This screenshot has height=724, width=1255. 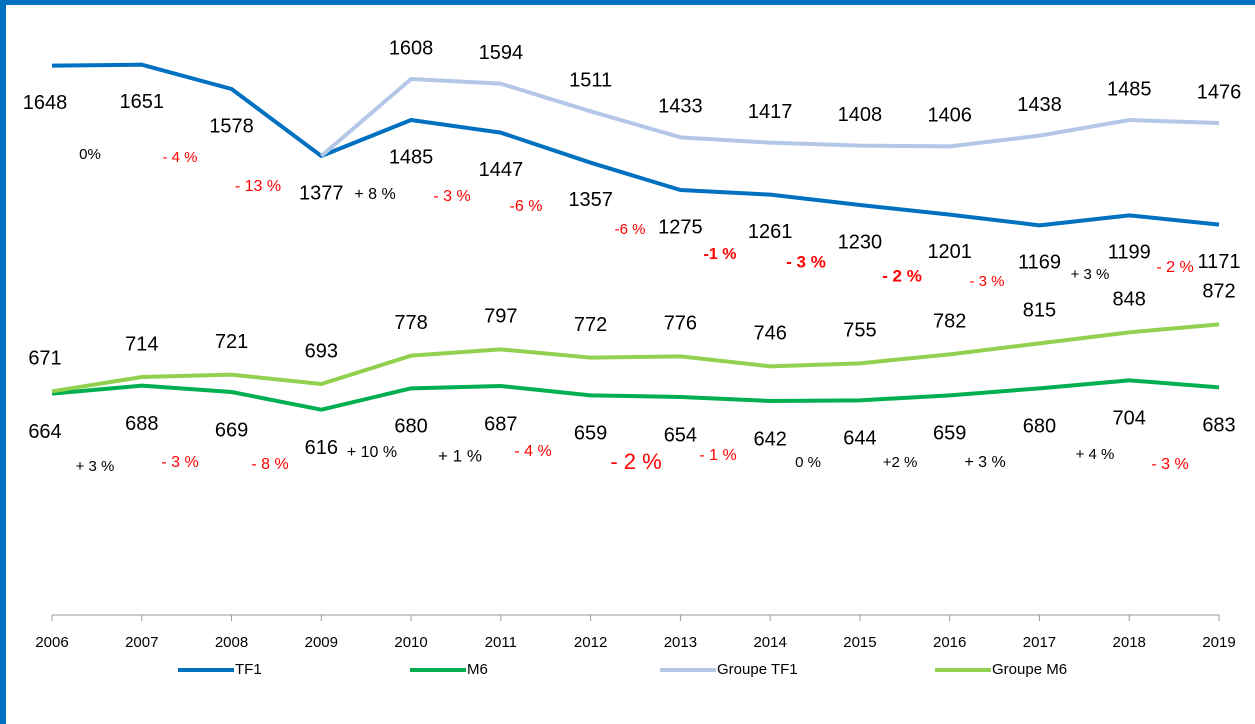 I want to click on x-tick-label: 2017, so click(x=1039, y=642).